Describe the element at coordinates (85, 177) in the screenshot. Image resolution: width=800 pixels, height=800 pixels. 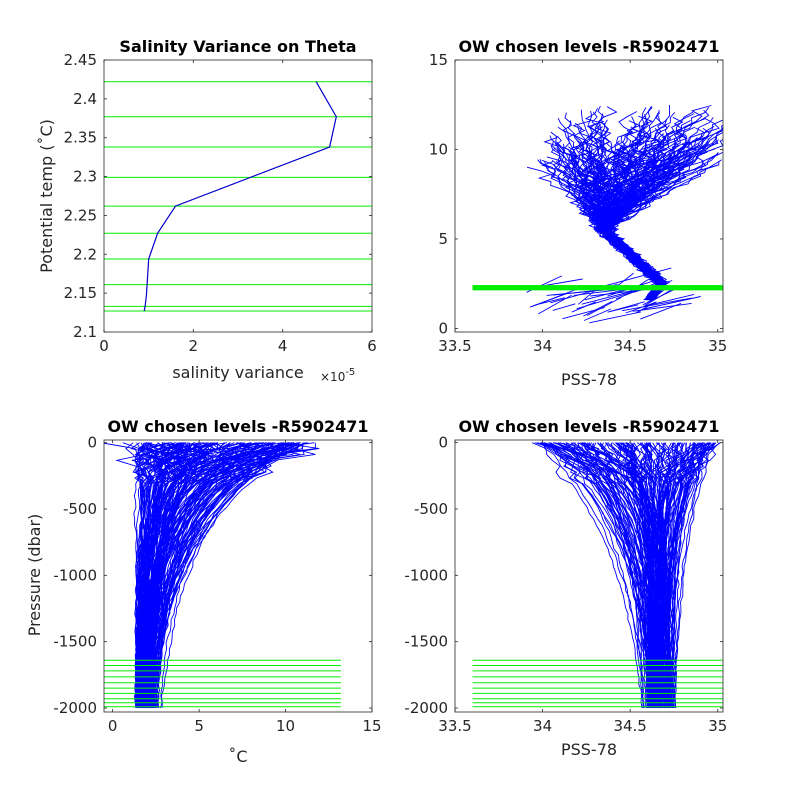
I see `panel1-y-tick-label: 2.3` at that location.